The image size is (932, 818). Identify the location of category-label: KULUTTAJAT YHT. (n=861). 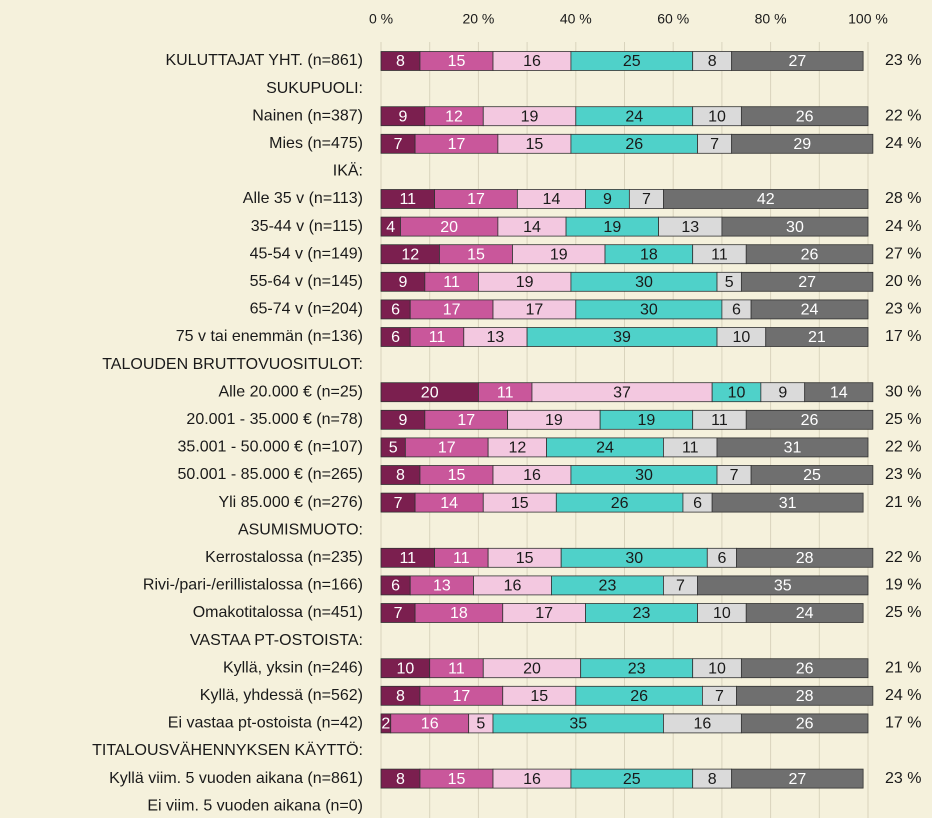
(264, 60).